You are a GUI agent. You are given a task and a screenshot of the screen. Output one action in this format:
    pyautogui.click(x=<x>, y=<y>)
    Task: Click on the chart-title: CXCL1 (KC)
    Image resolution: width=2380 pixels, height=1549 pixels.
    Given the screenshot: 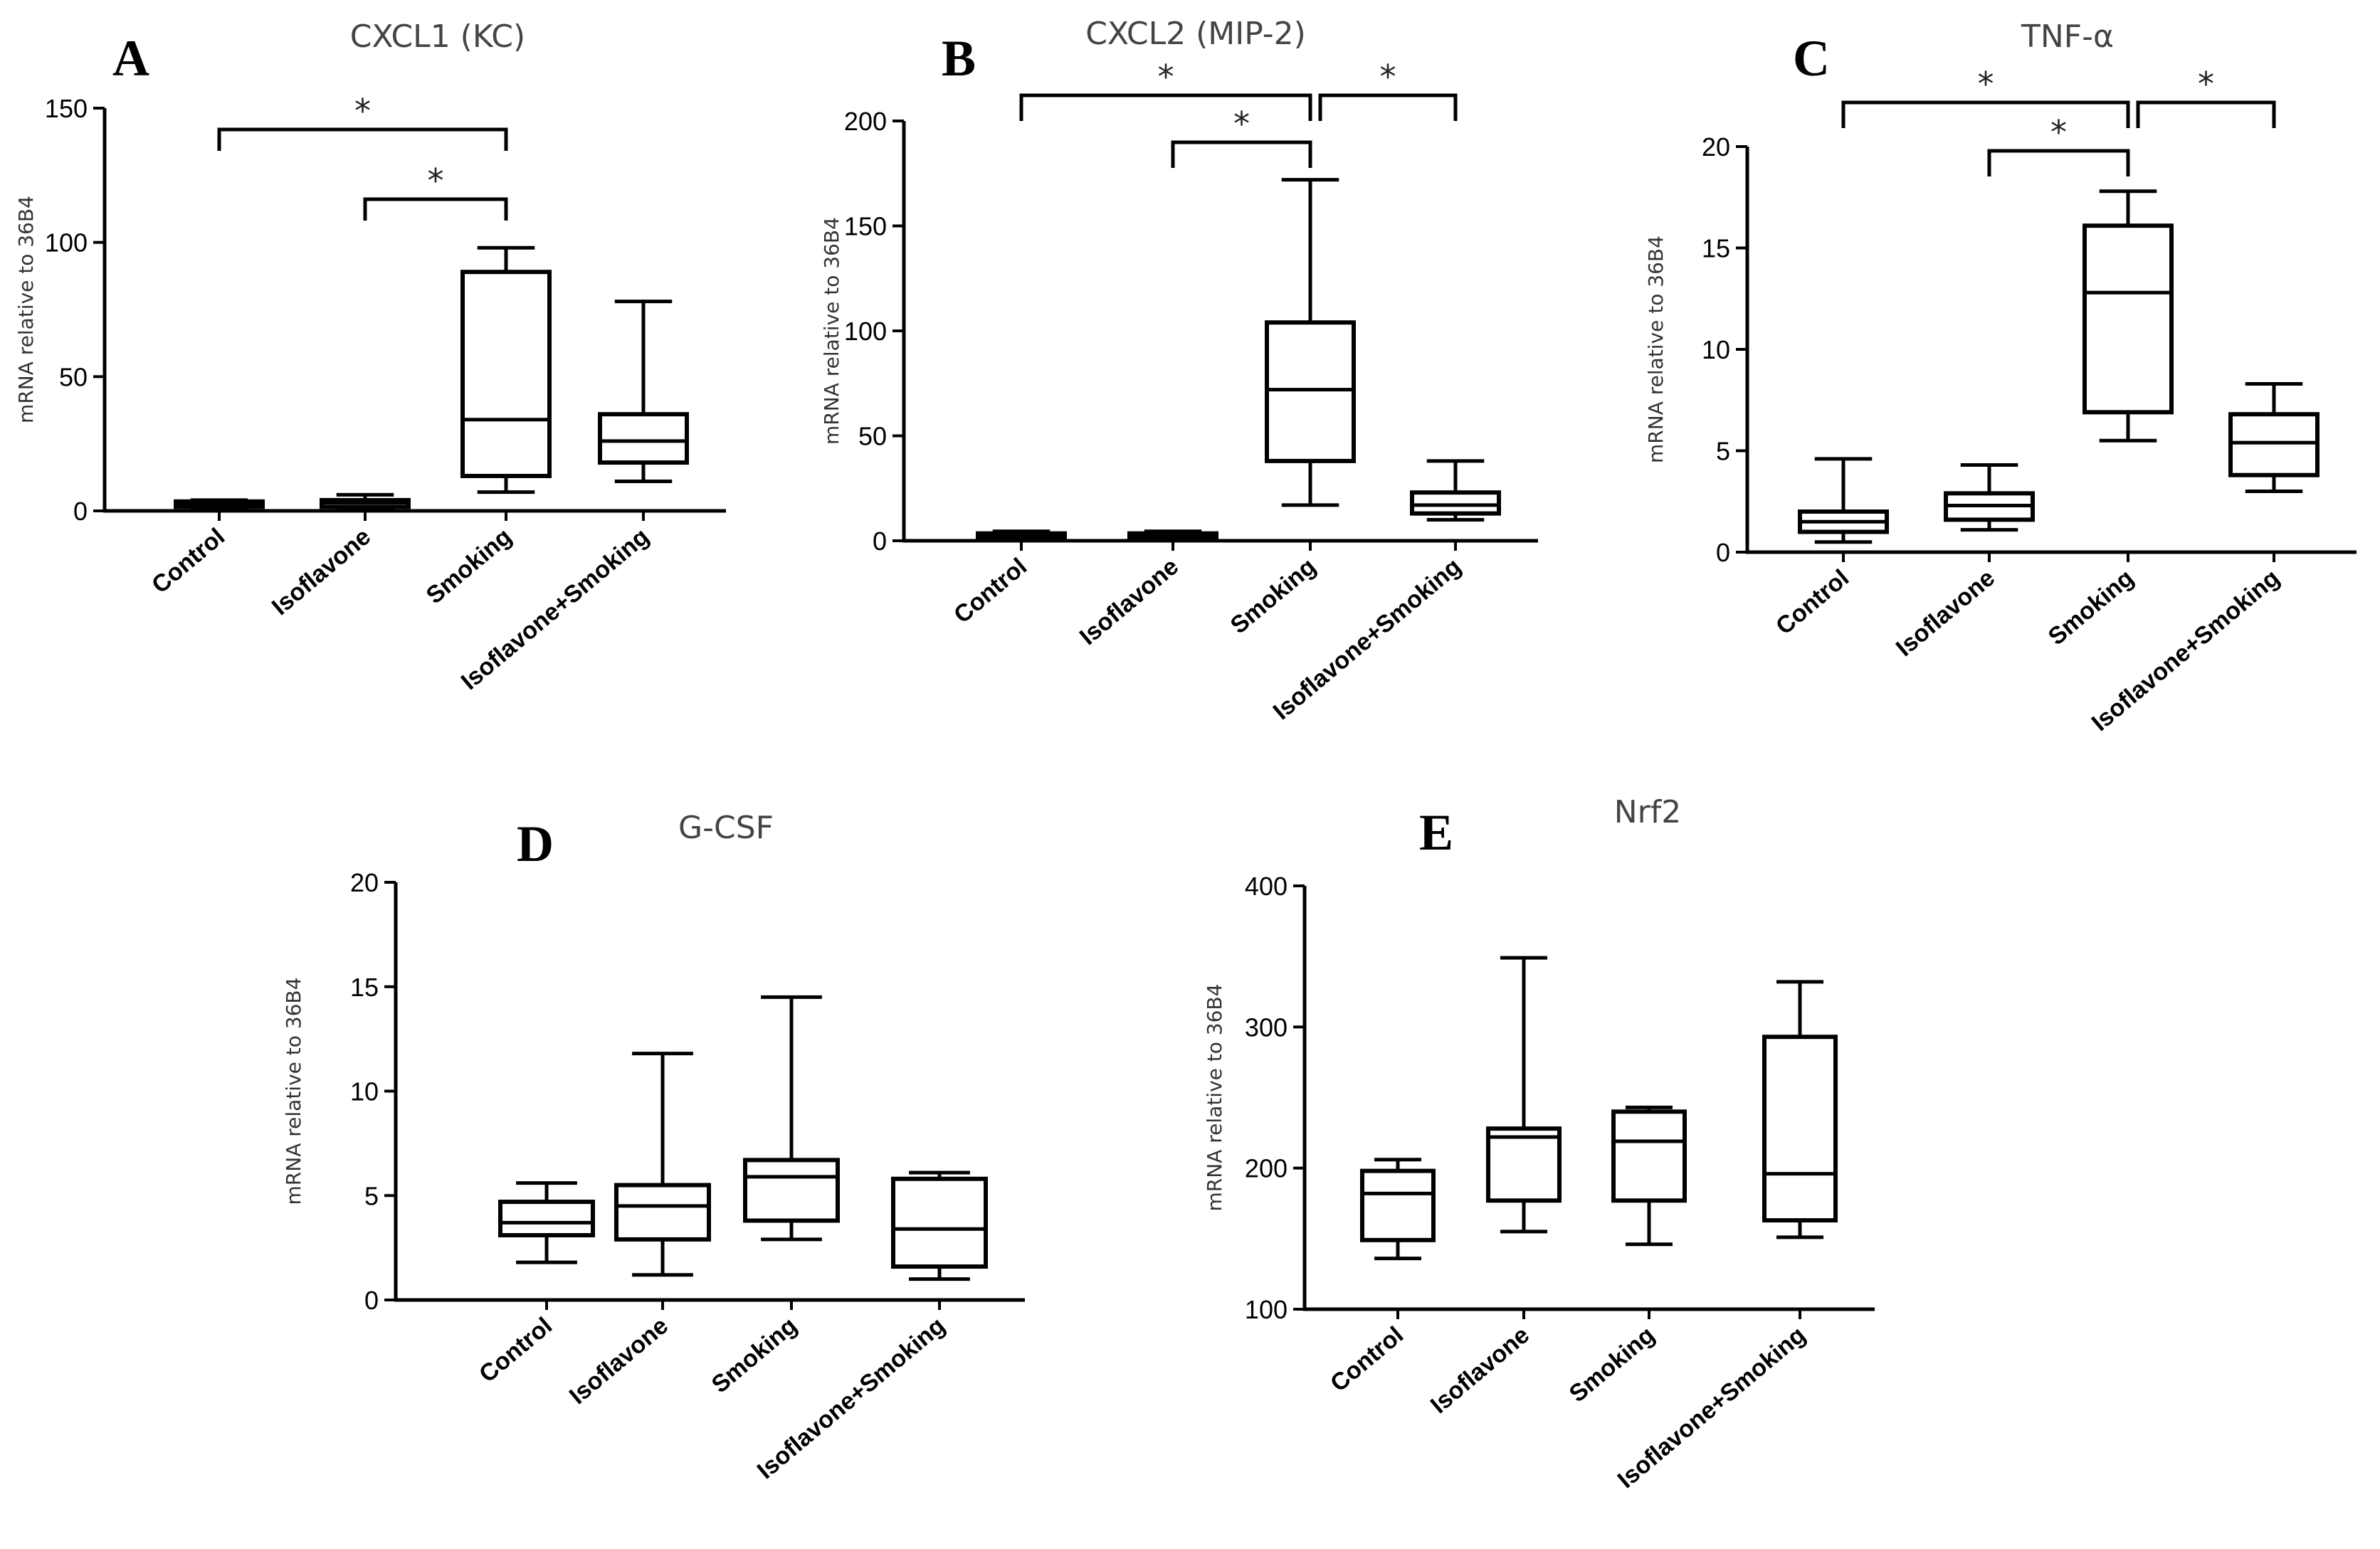 What is the action you would take?
    pyautogui.click(x=437, y=36)
    